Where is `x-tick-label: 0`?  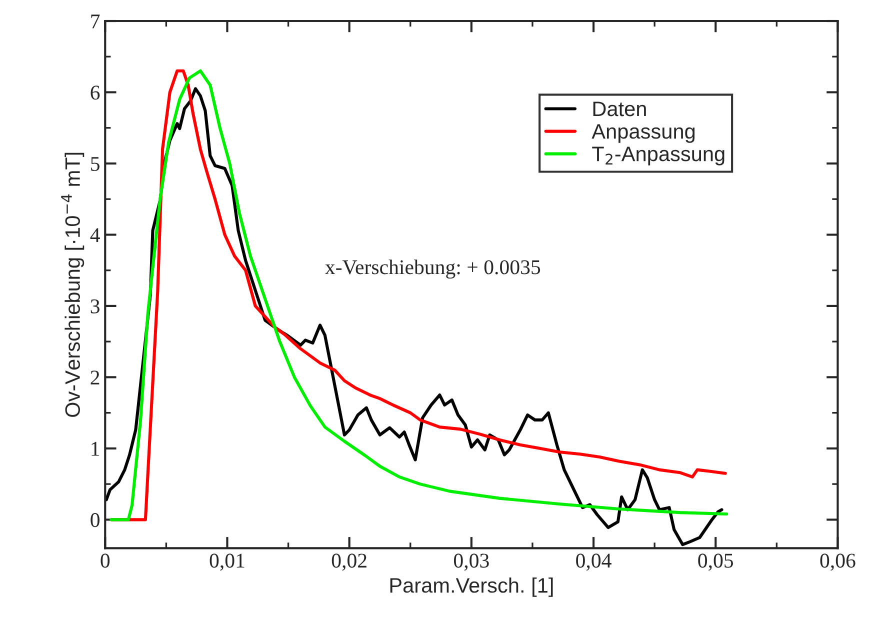 x-tick-label: 0 is located at coordinates (105, 561).